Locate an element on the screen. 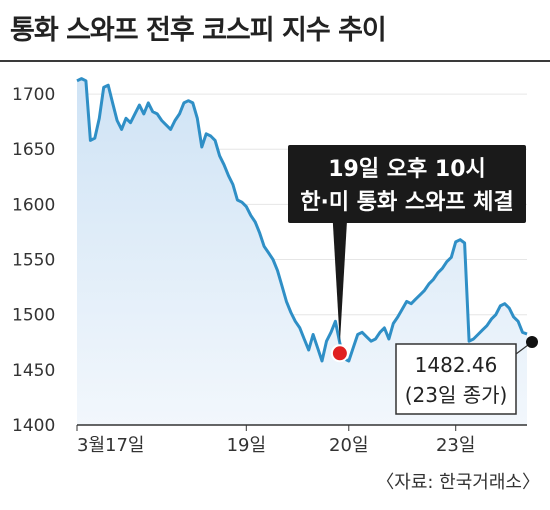 Image resolution: width=550 pixels, height=510 pixels. y-tick-label: 1500 is located at coordinates (33, 316).